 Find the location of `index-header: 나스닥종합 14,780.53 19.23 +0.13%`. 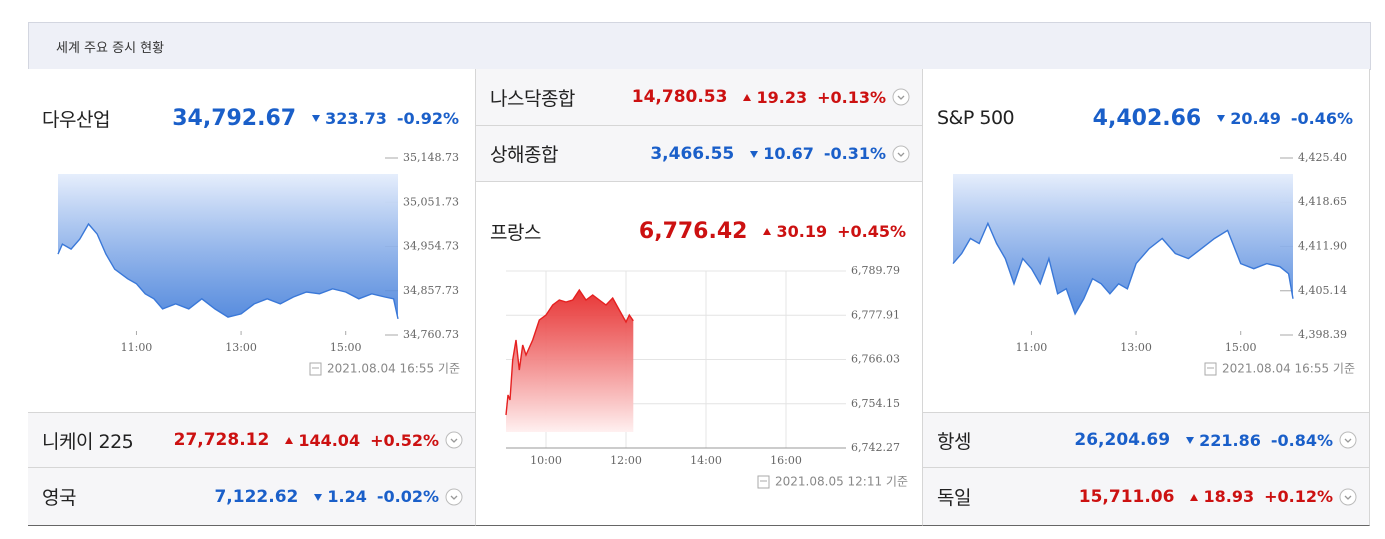

index-header: 나스닥종합 14,780.53 19.23 +0.13% is located at coordinates (700, 97).